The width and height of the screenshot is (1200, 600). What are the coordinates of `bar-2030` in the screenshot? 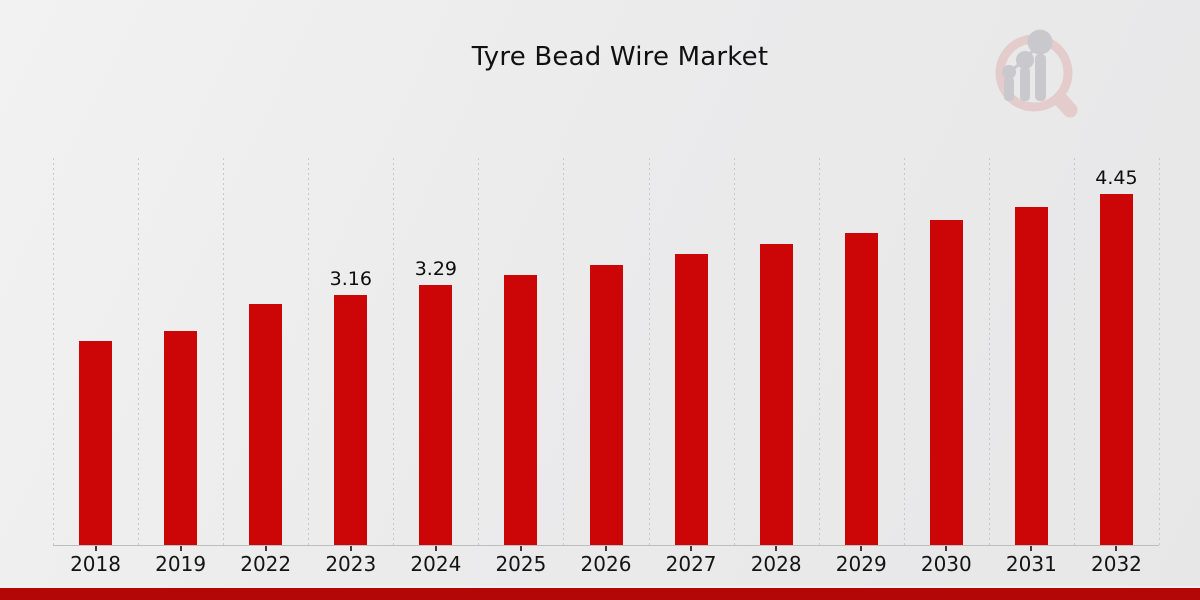 It's located at (946, 382).